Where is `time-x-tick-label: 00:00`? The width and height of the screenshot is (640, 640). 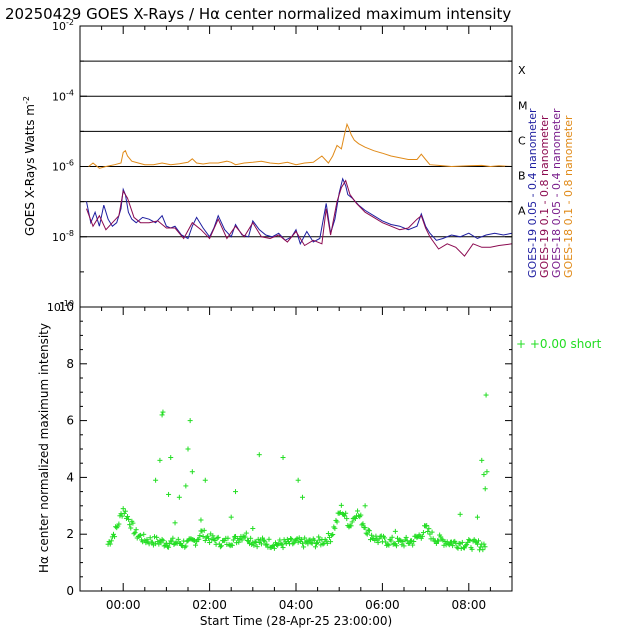
time-x-tick-label: 00:00 is located at coordinates (123, 605).